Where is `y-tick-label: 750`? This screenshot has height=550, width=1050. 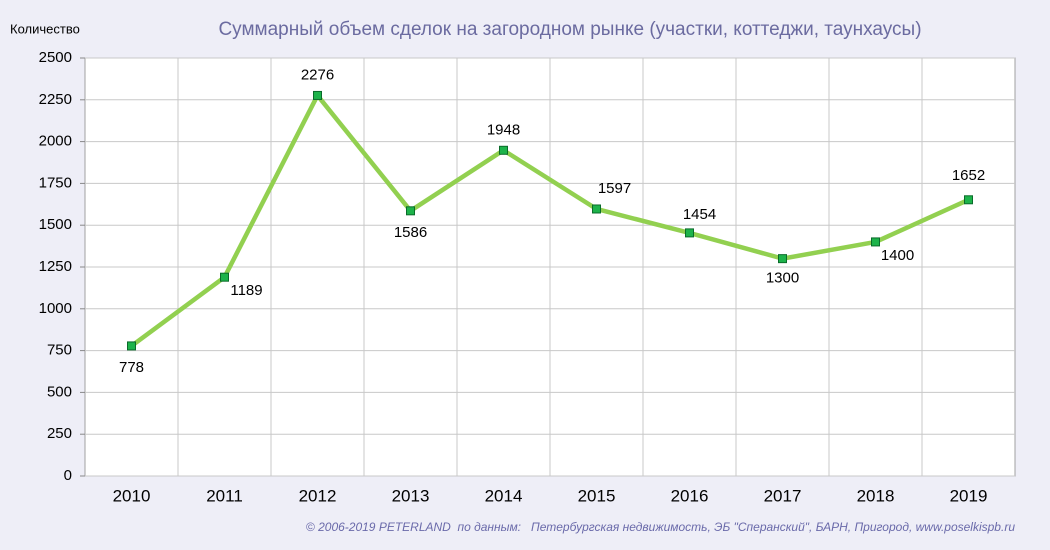 y-tick-label: 750 is located at coordinates (59, 350).